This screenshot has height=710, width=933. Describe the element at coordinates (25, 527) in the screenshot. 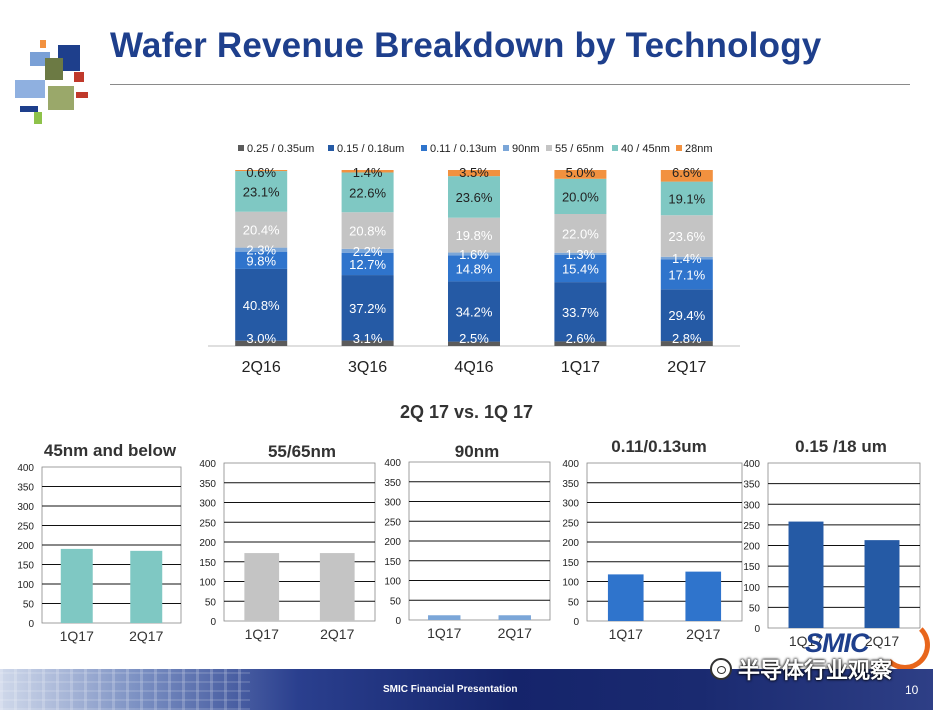

I see `y-tick-label: 250` at that location.